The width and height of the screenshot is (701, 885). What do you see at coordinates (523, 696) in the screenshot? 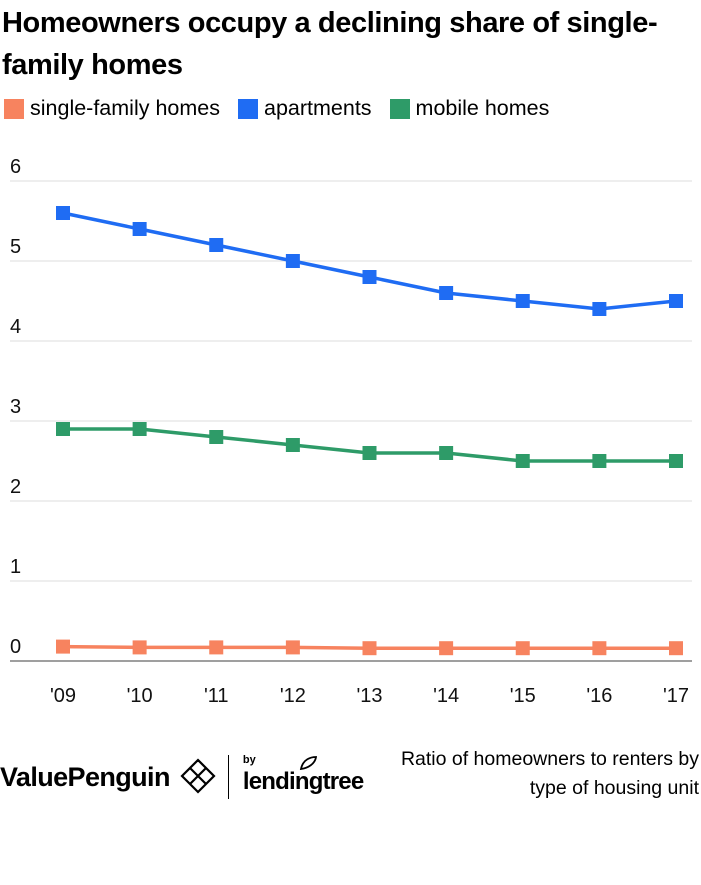
I see `x-tick-label: '15` at bounding box center [523, 696].